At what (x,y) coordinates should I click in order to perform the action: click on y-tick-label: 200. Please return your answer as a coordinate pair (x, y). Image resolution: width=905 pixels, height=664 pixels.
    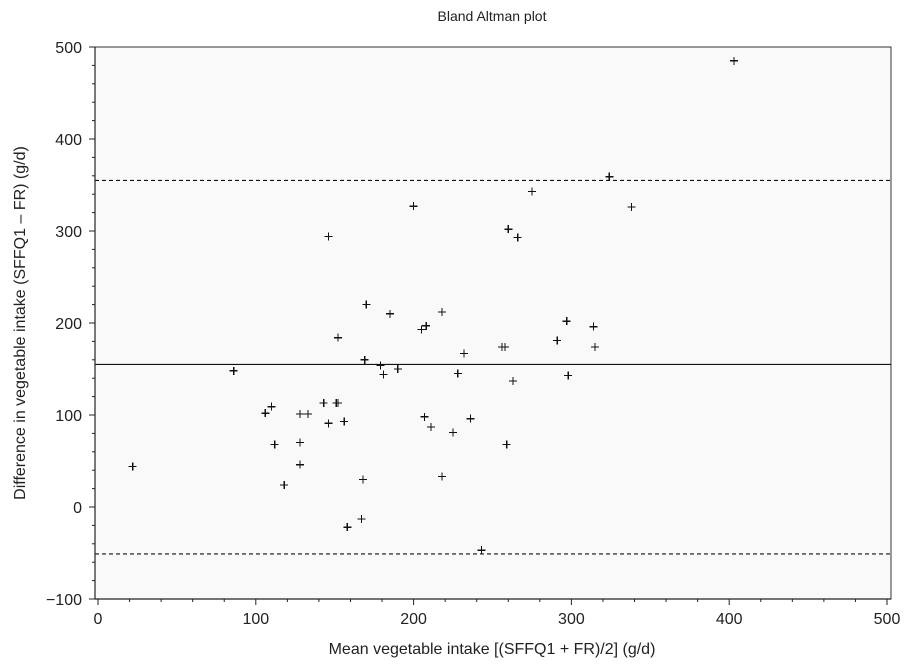
    Looking at the image, I should click on (68, 324).